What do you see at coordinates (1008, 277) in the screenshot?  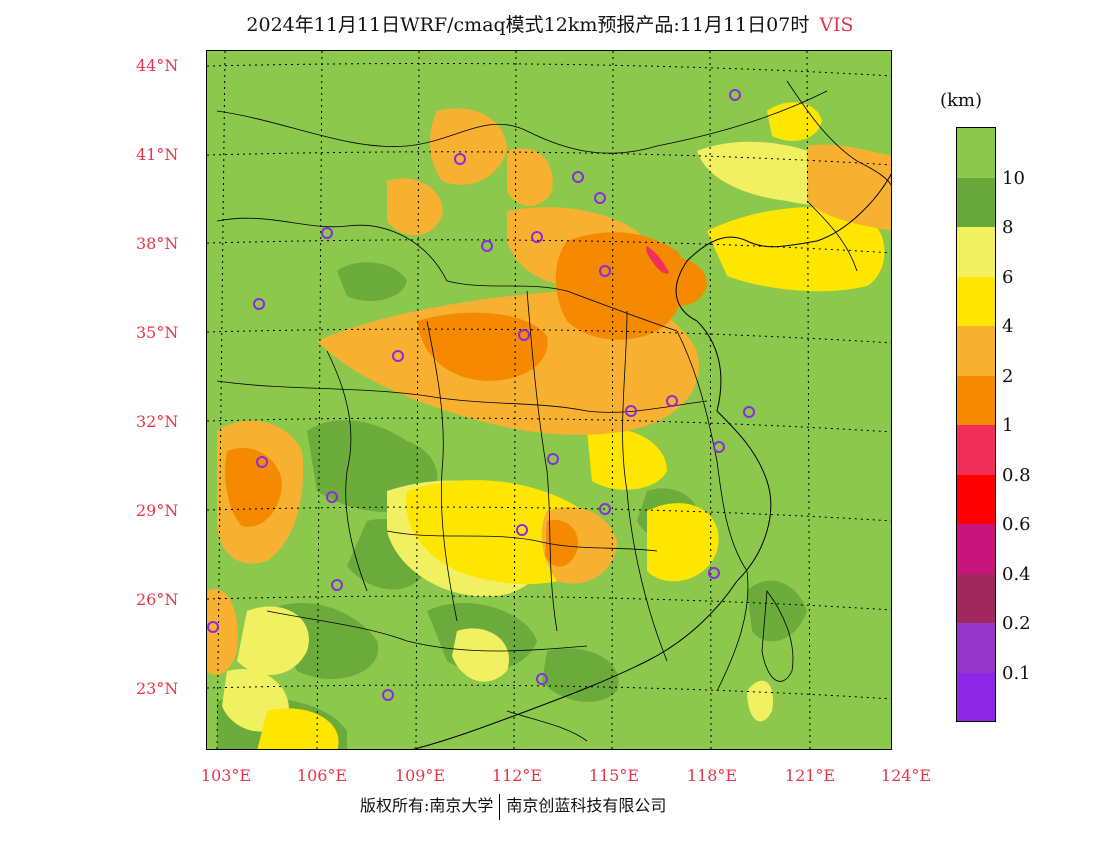 I see `colorbar-label-6: 6` at bounding box center [1008, 277].